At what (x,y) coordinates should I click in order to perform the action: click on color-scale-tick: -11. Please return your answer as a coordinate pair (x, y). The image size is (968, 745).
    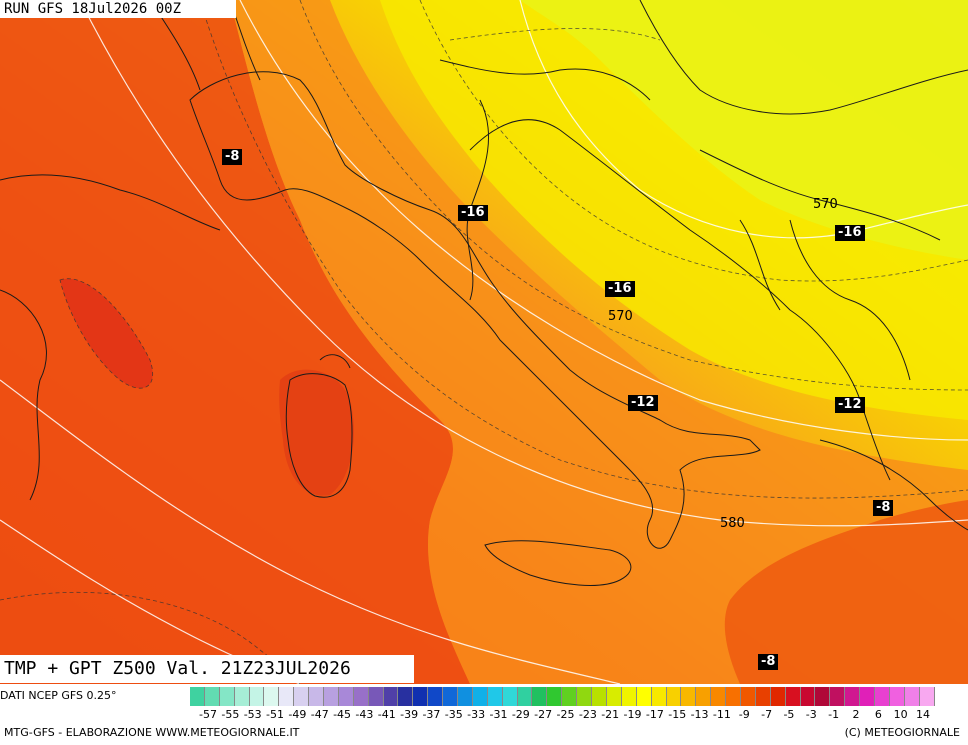
    Looking at the image, I should click on (721, 714).